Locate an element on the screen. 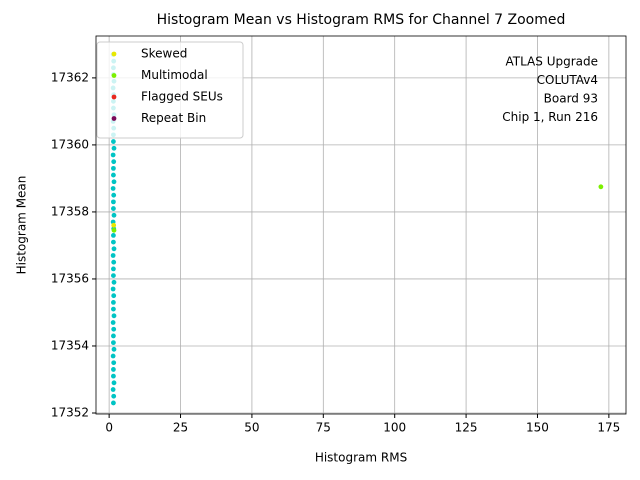 The height and width of the screenshot is (480, 640). x-axis-label: Histogram RMS is located at coordinates (361, 458).